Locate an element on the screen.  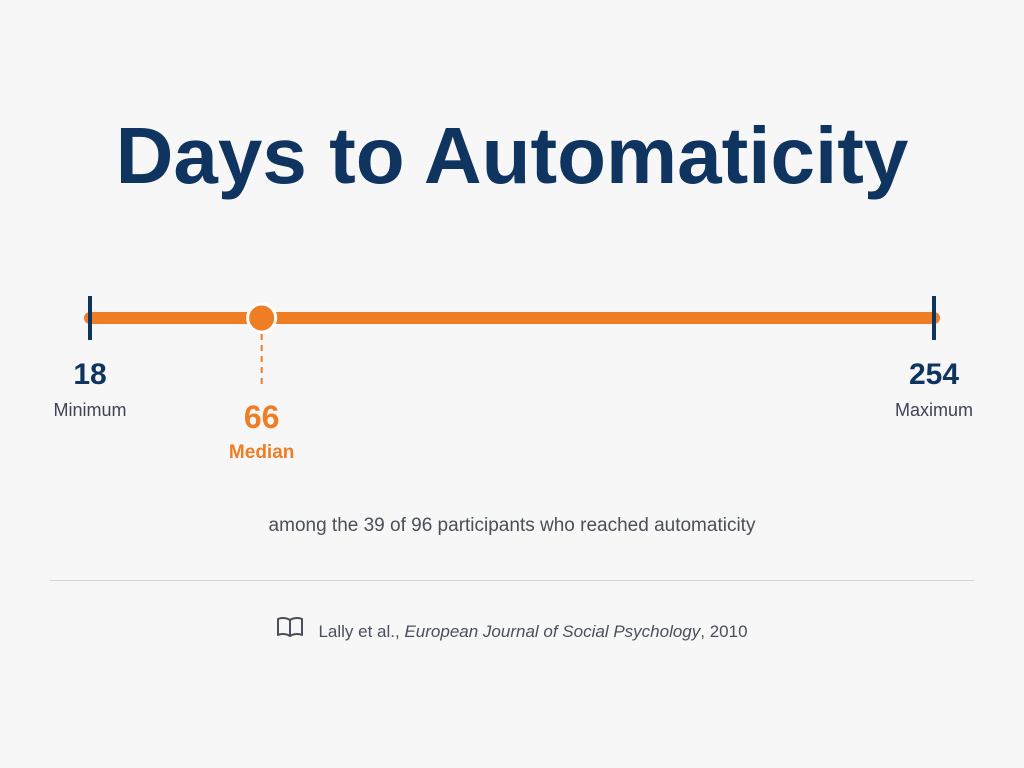
divider is located at coordinates (512, 580).